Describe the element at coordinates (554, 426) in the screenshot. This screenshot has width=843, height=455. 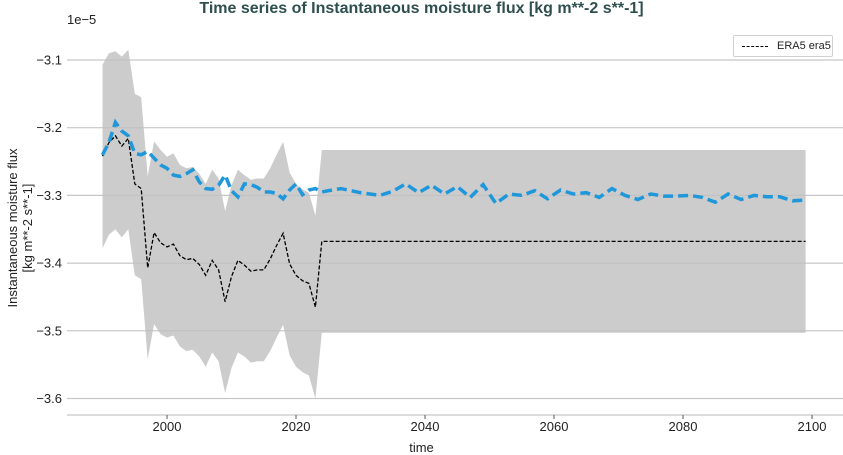
I see `x-tick-label: 2060` at that location.